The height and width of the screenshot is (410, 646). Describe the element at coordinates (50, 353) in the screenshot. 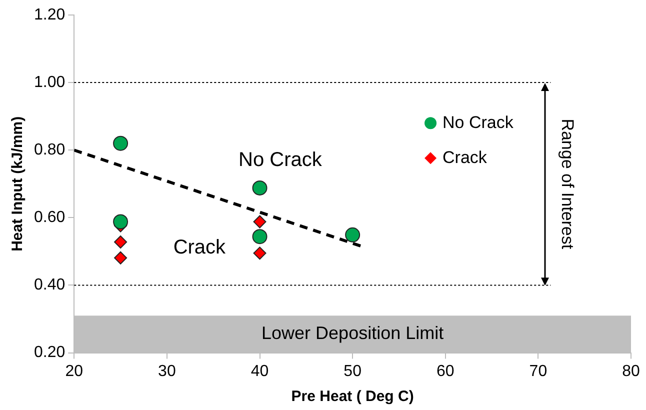

I see `y-tick-label: 0.20` at that location.